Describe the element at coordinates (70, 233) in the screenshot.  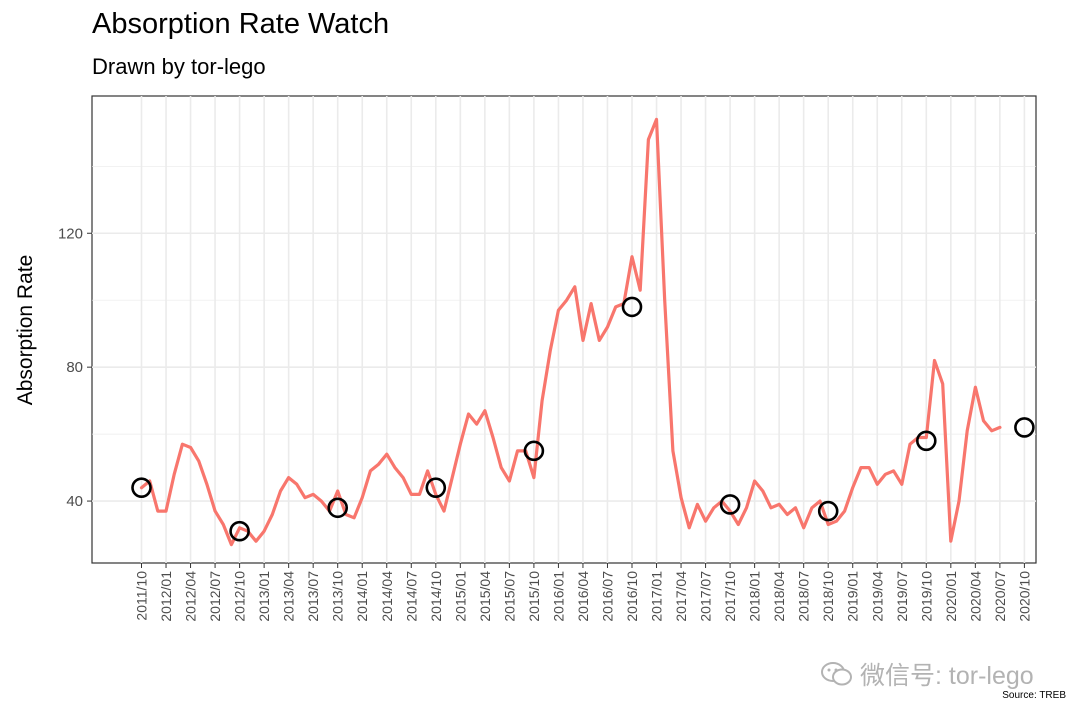
I see `y-tick-label: 120` at that location.